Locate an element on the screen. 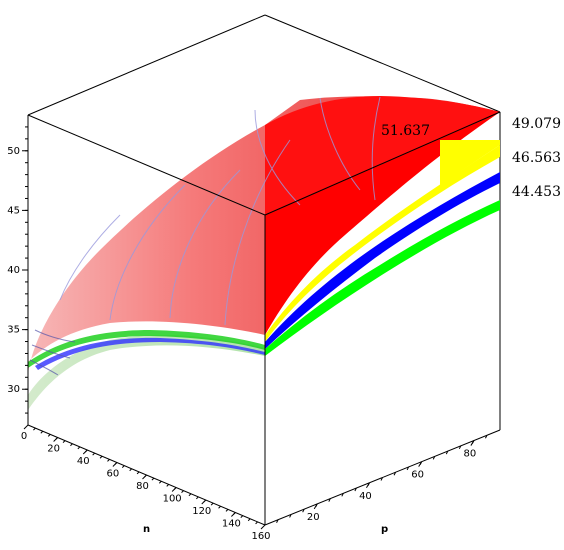 Image resolution: width=564 pixels, height=550 pixels. z-tick-label-4: 50 is located at coordinates (13, 151).